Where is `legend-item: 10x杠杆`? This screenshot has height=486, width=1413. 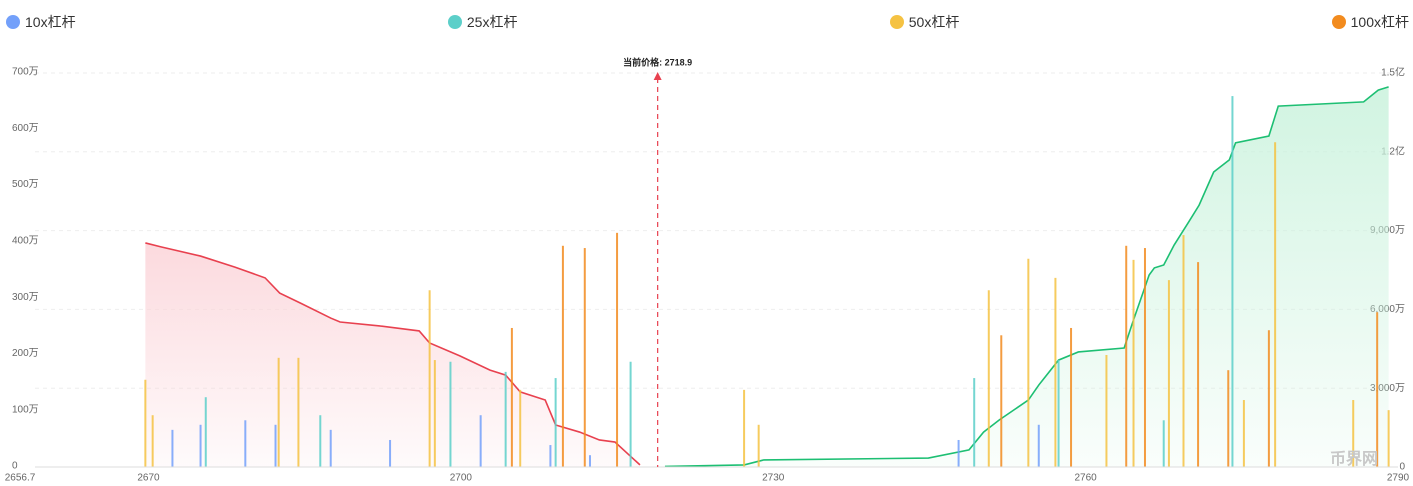
legend-item: 10x杠杆 is located at coordinates (41, 22).